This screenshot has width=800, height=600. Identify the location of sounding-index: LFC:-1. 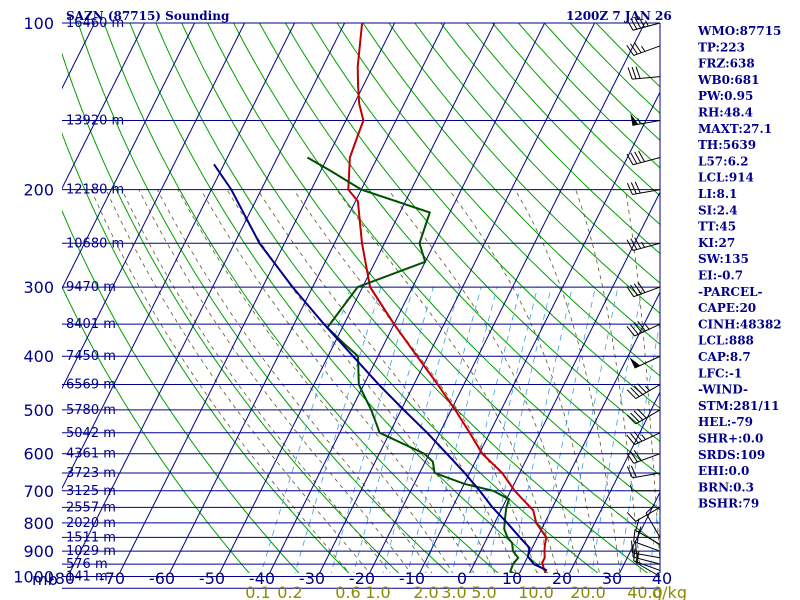
(720, 373).